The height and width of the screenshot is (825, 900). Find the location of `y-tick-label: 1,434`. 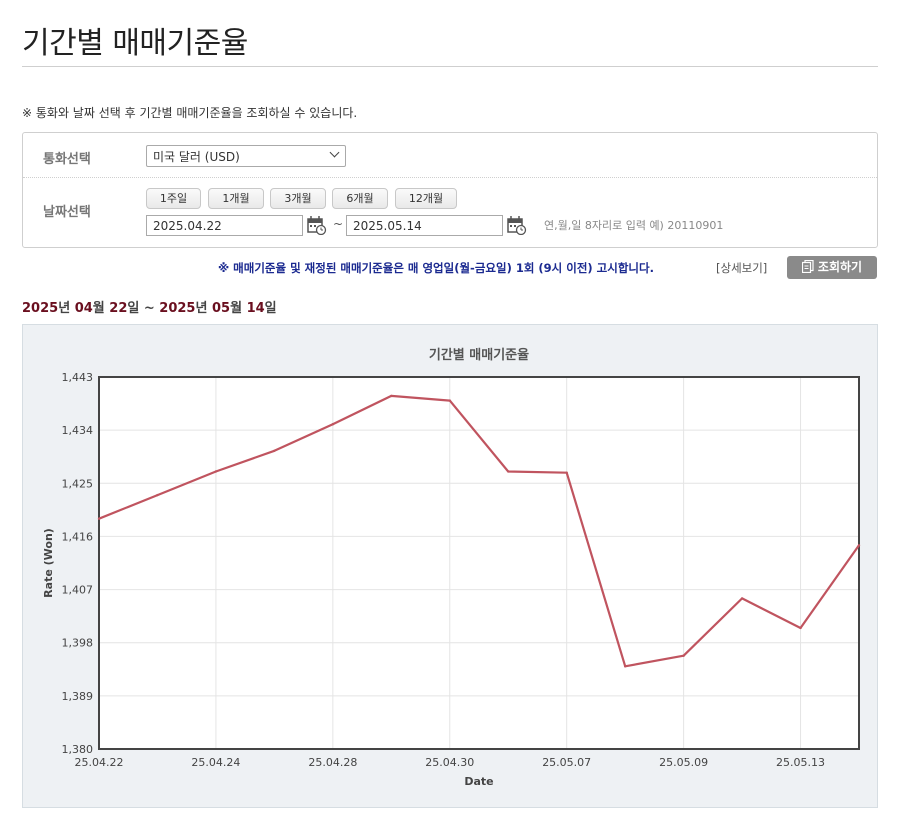

y-tick-label: 1,434 is located at coordinates (78, 430).